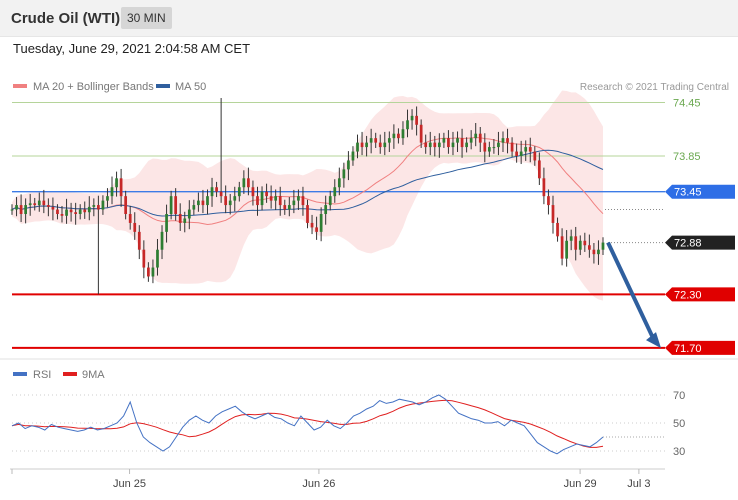 This screenshot has height=500, width=738. I want to click on credit-text: Research © 2021 Trading Central, so click(654, 87).